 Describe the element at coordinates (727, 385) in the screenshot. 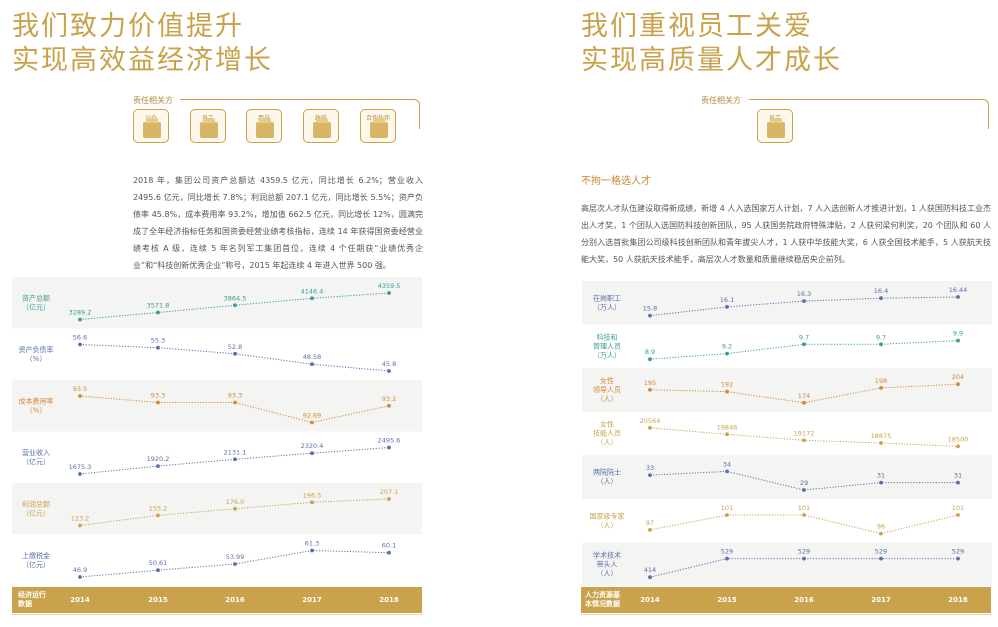

I see `data-label: 192` at that location.